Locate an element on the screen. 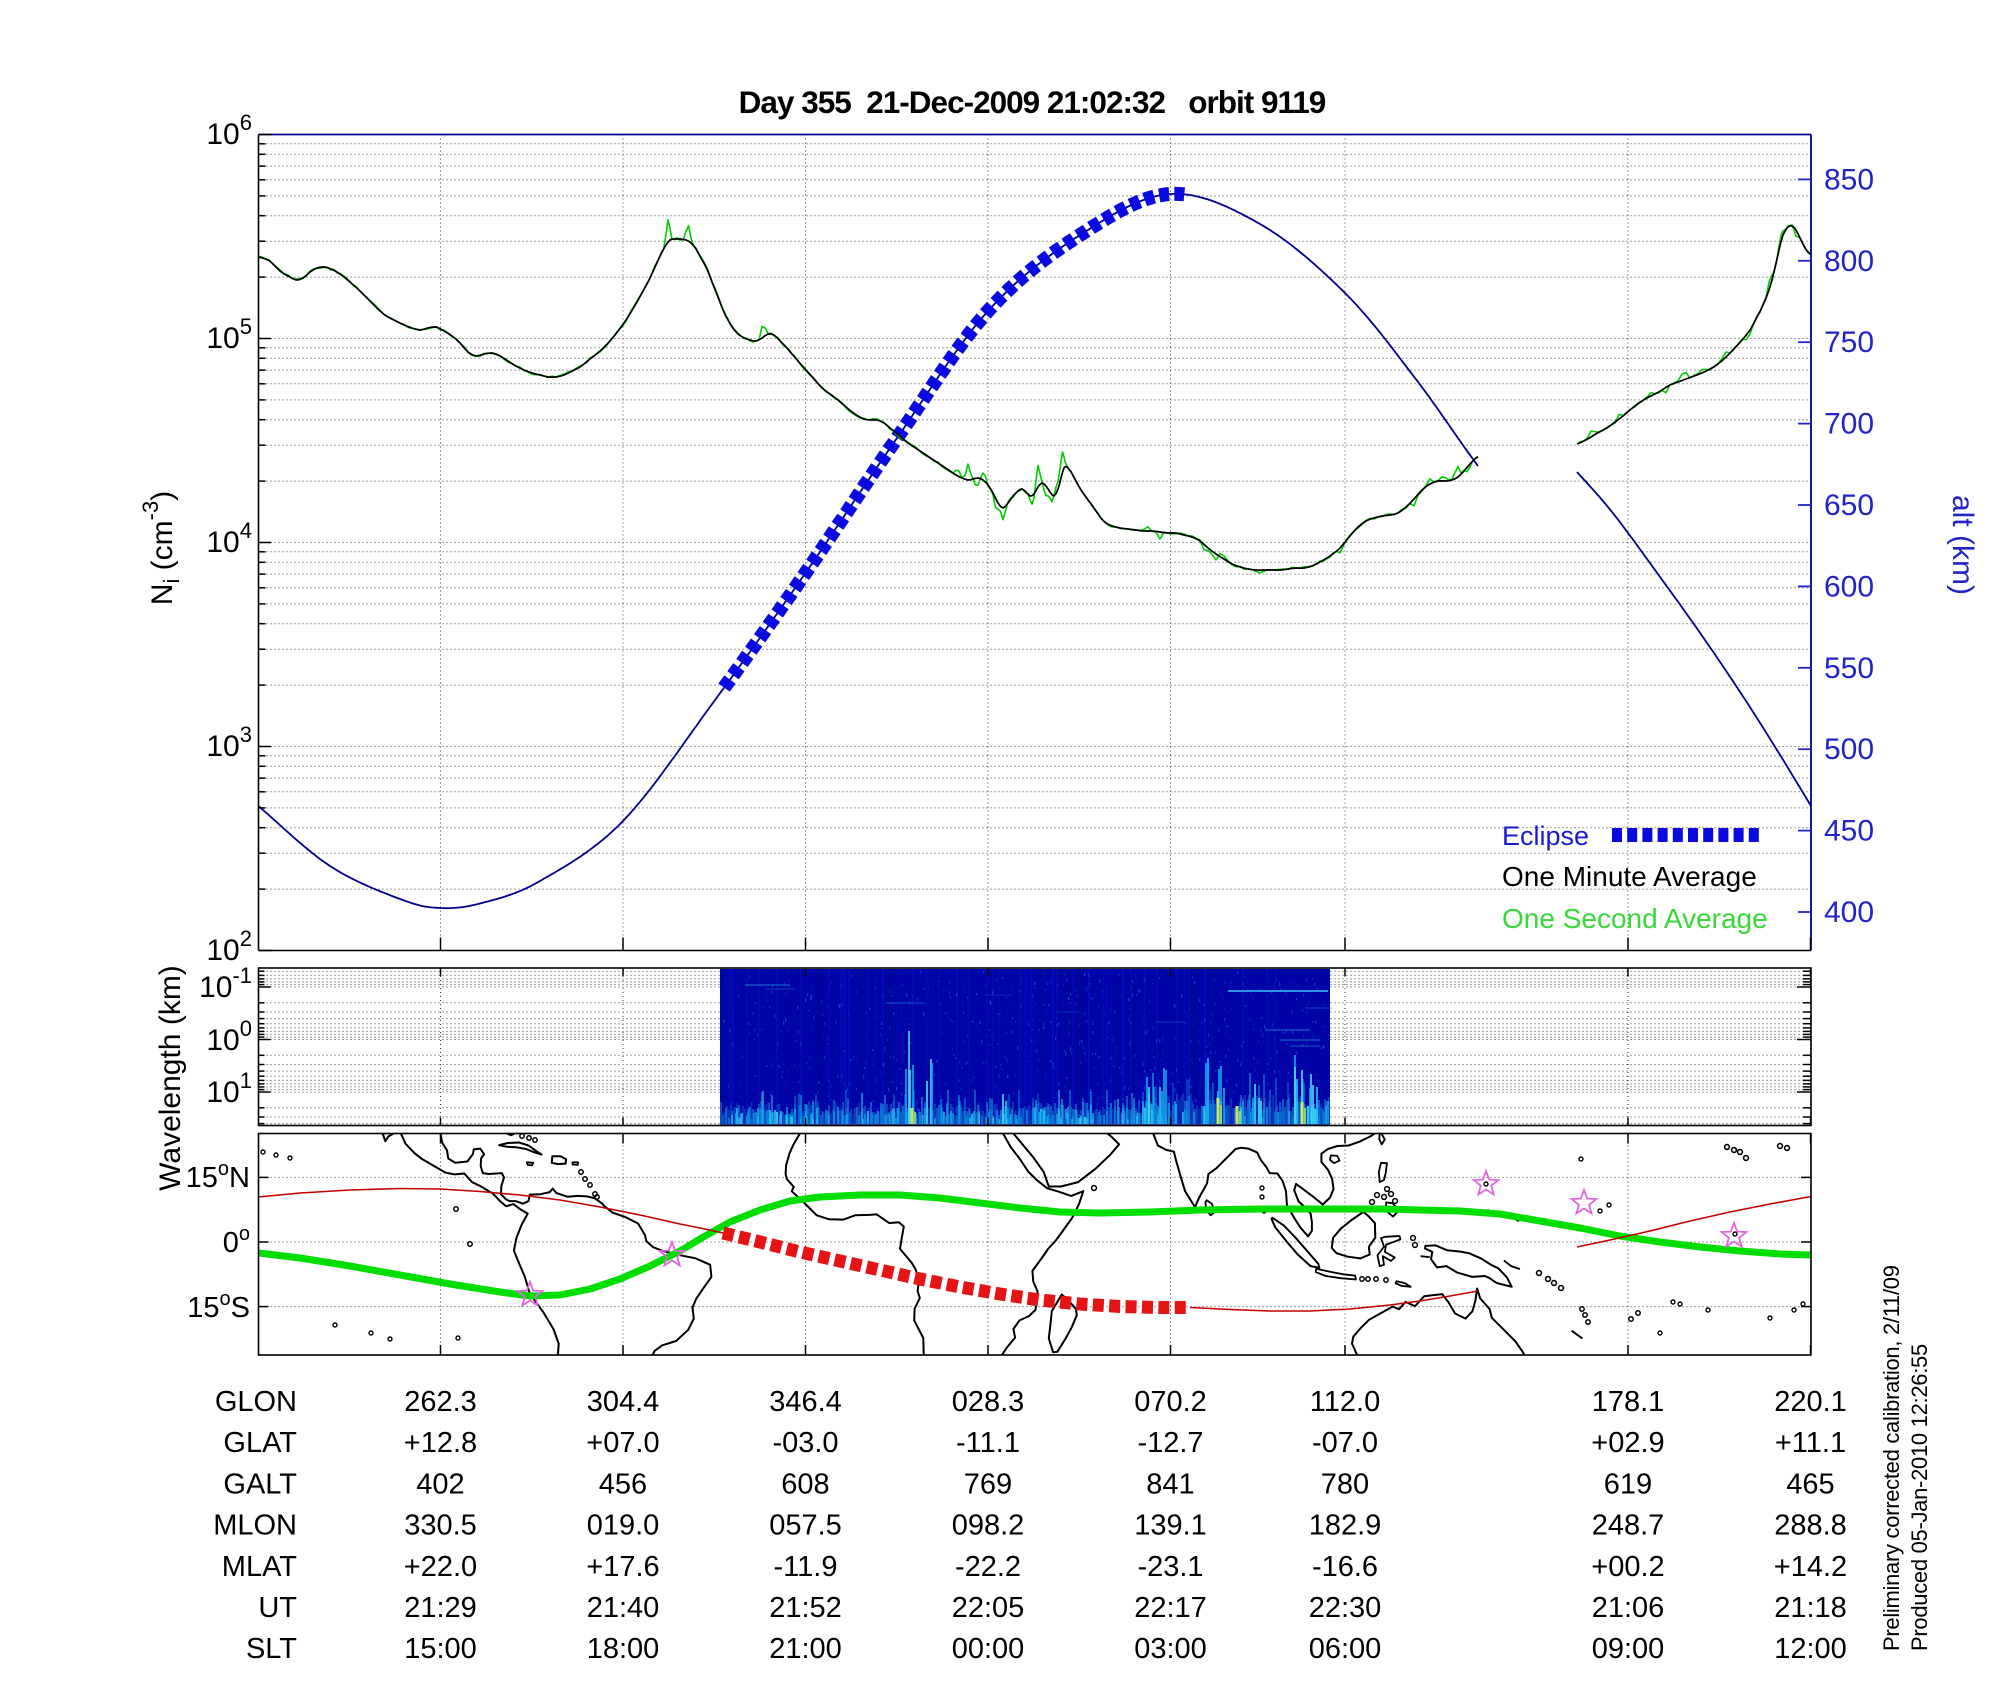 This screenshot has height=1705, width=2000. svg-text: -22.2 is located at coordinates (988, 1567).